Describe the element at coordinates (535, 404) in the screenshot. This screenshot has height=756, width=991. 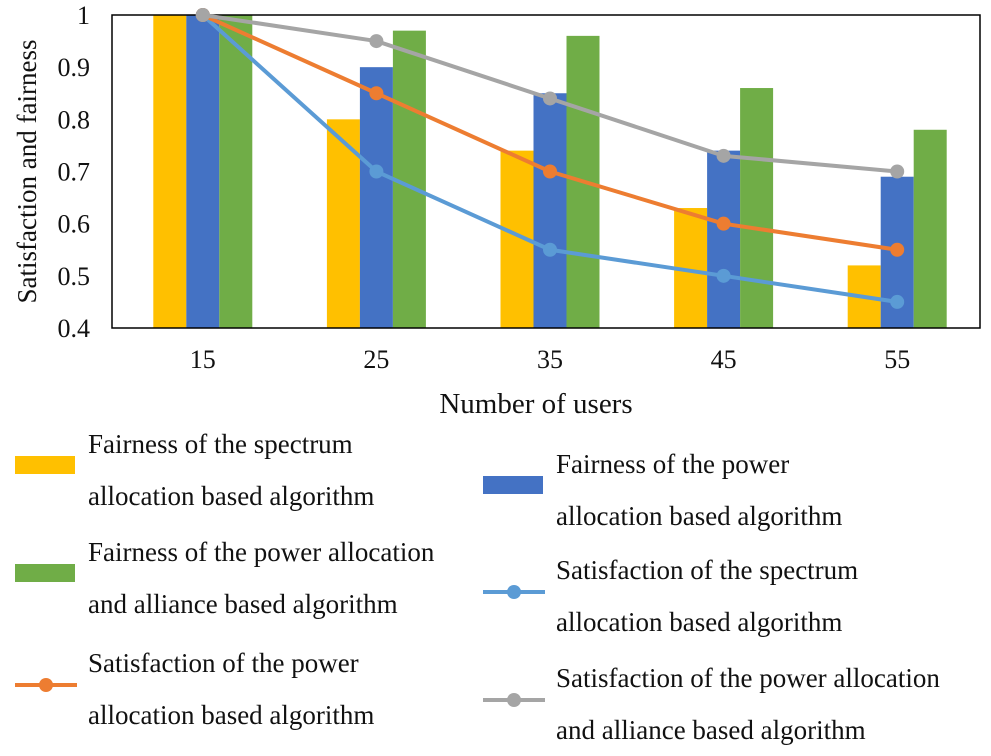
I see `x-axis-label: Number of users` at that location.